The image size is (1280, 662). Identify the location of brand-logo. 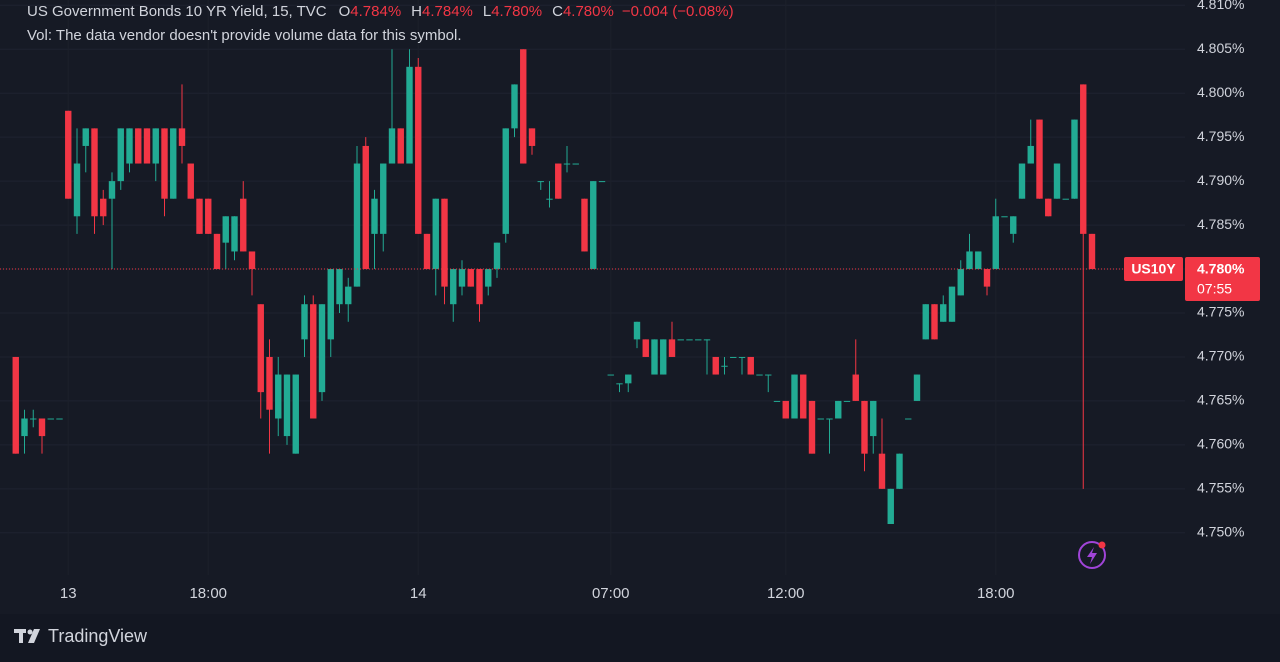
(27, 636).